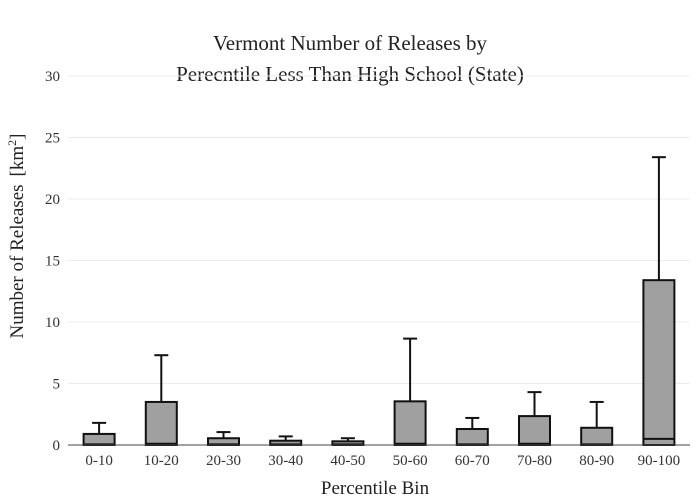 The height and width of the screenshot is (500, 700). What do you see at coordinates (17, 261) in the screenshot?
I see `y-axis-title-text: Number of Releases` at bounding box center [17, 261].